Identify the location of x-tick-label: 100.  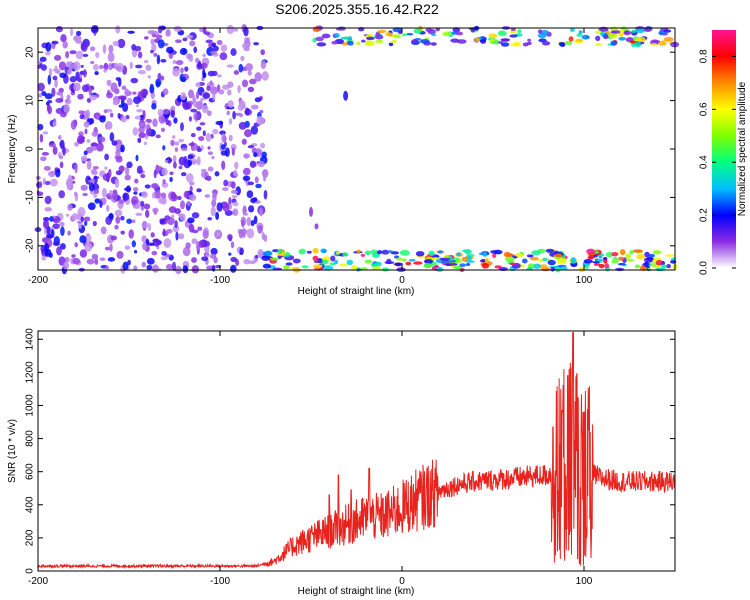
(584, 581).